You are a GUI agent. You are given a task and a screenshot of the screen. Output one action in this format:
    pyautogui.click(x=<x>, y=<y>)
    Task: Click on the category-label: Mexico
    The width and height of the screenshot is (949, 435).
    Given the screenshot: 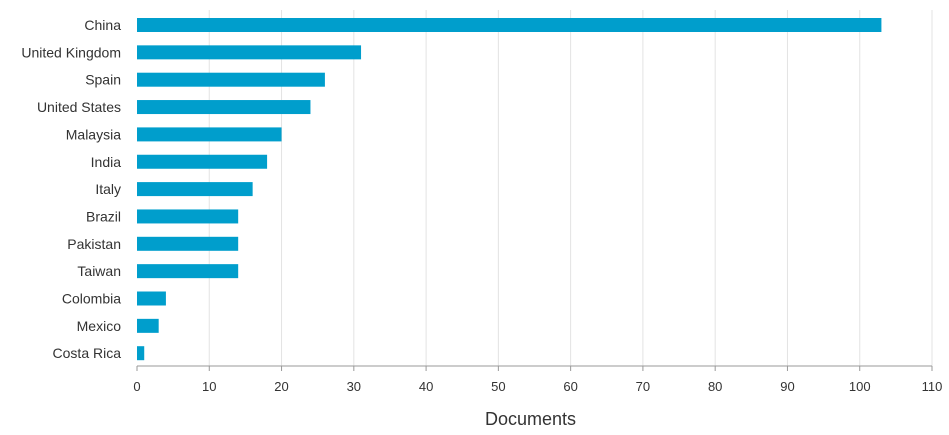 What is the action you would take?
    pyautogui.click(x=99, y=326)
    